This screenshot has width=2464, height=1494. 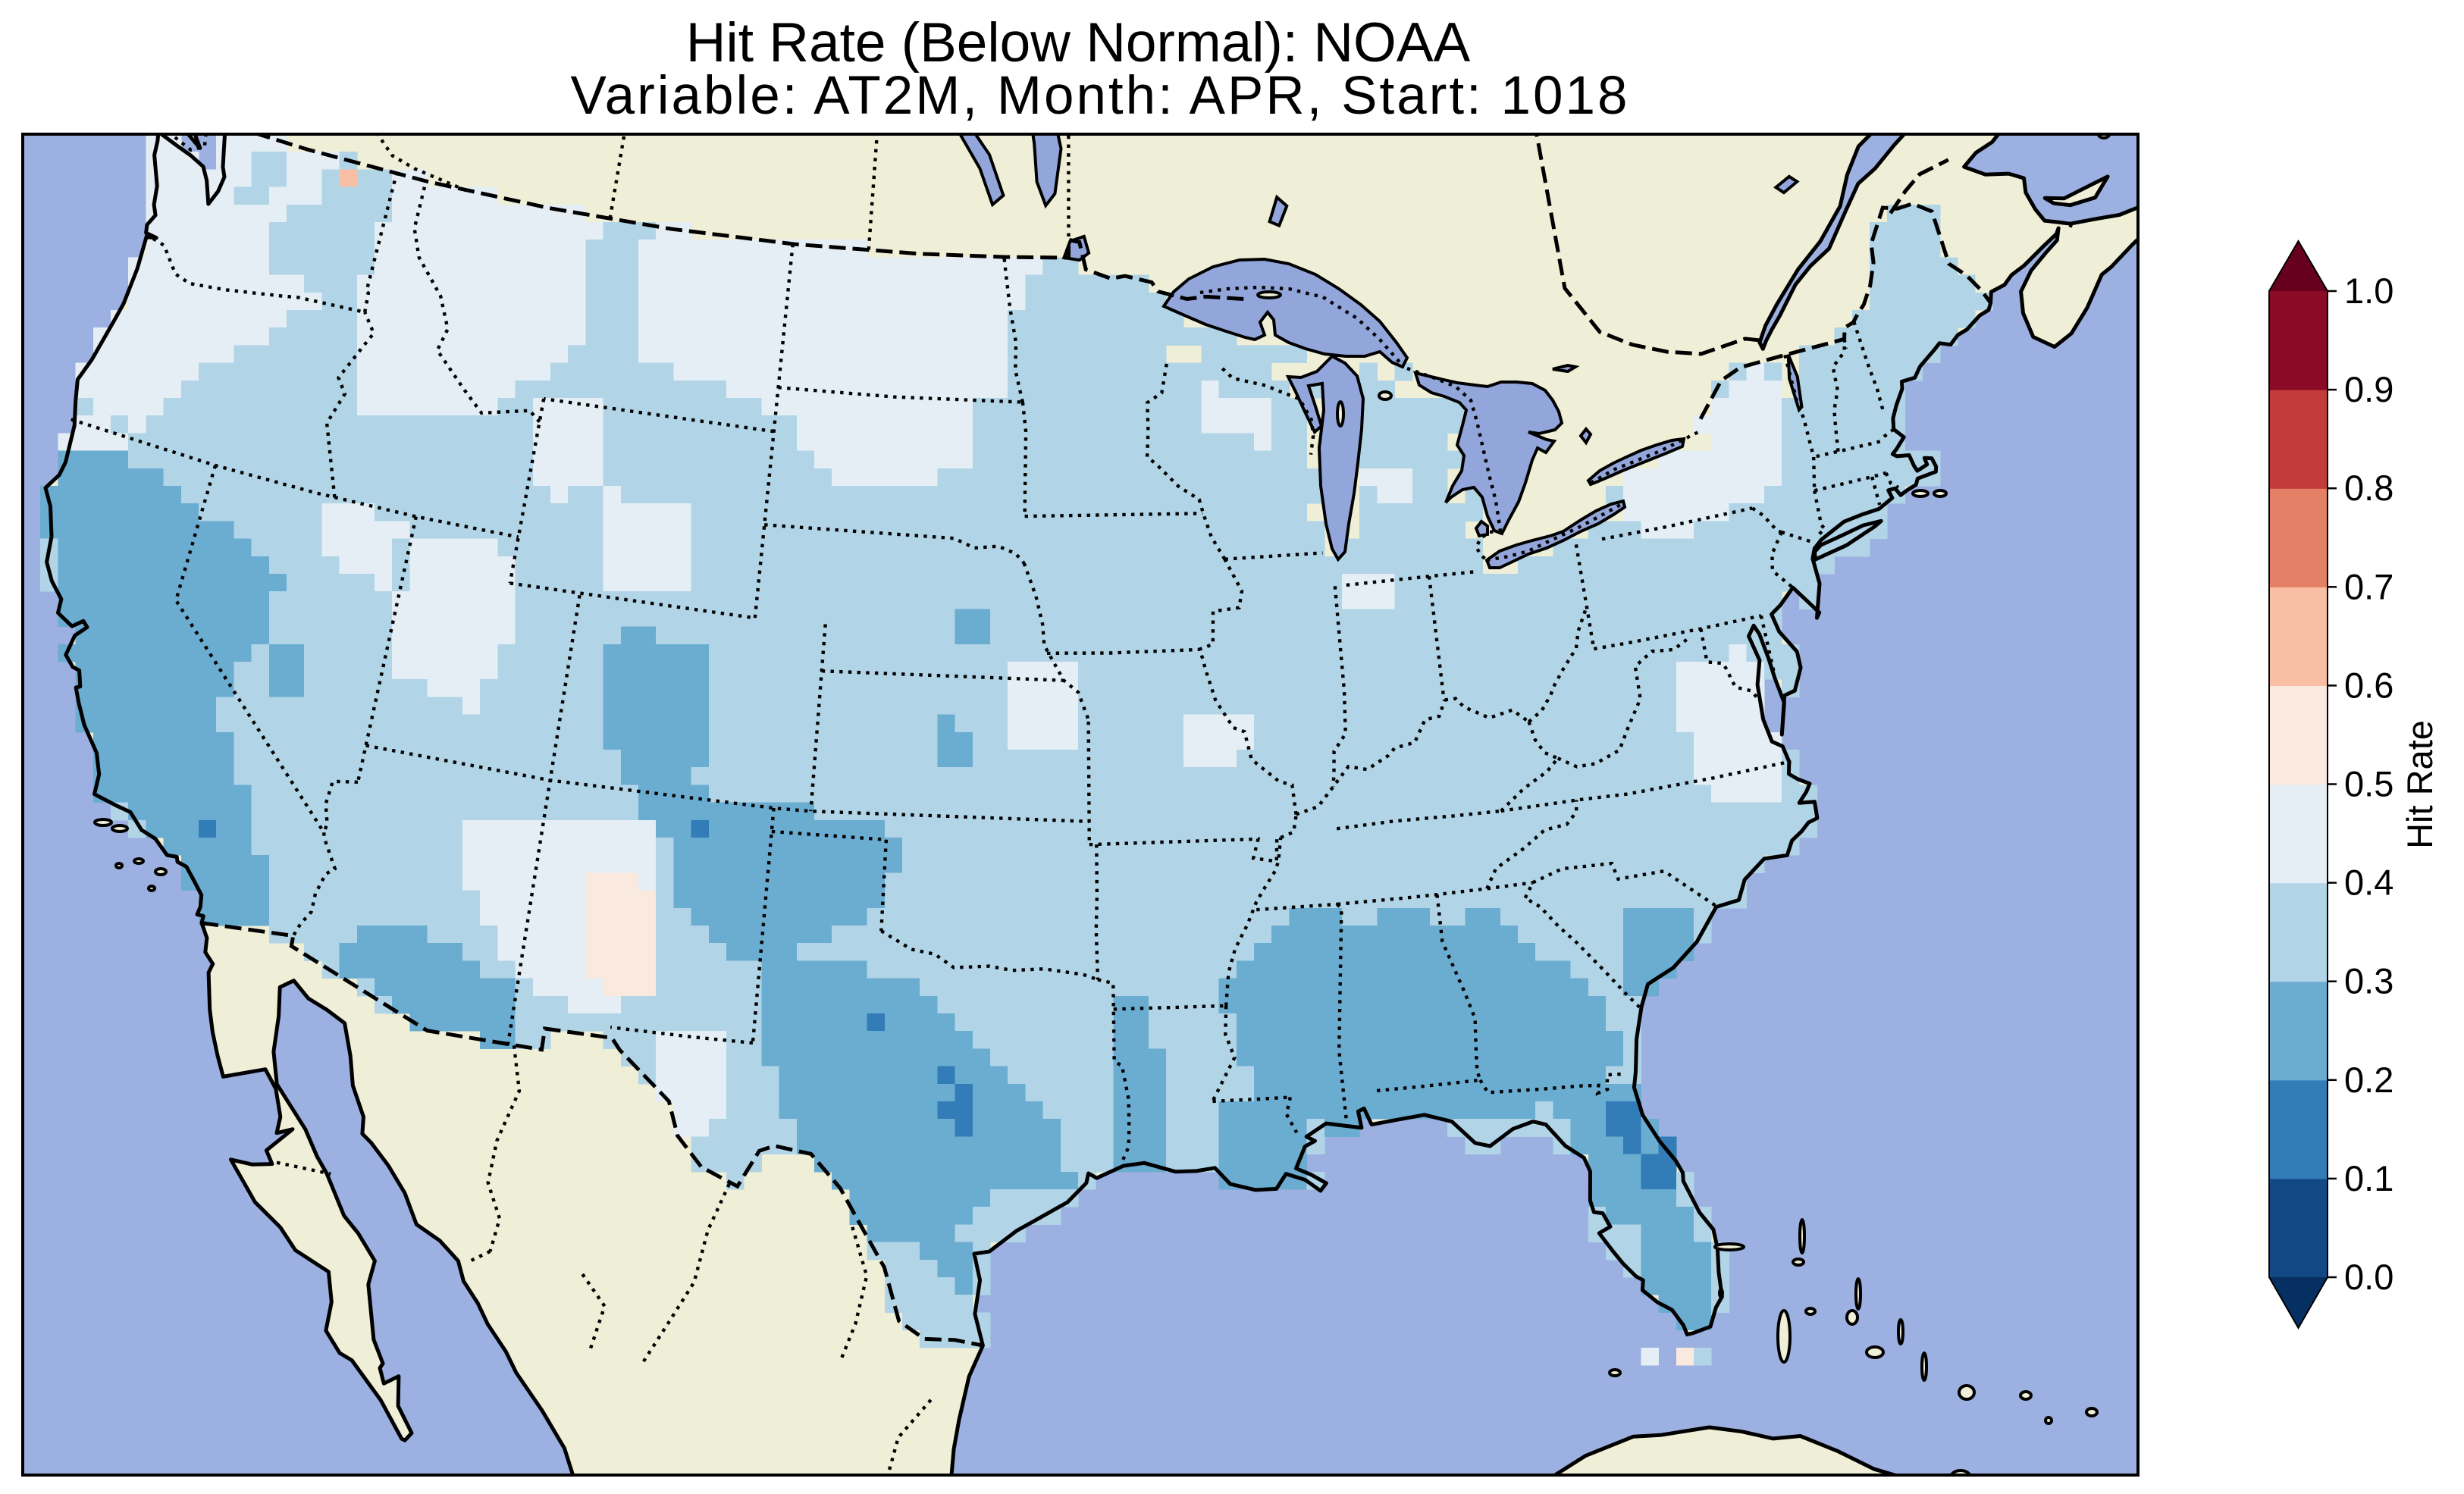 What do you see at coordinates (2368, 981) in the screenshot?
I see `svg-text: 0.3` at bounding box center [2368, 981].